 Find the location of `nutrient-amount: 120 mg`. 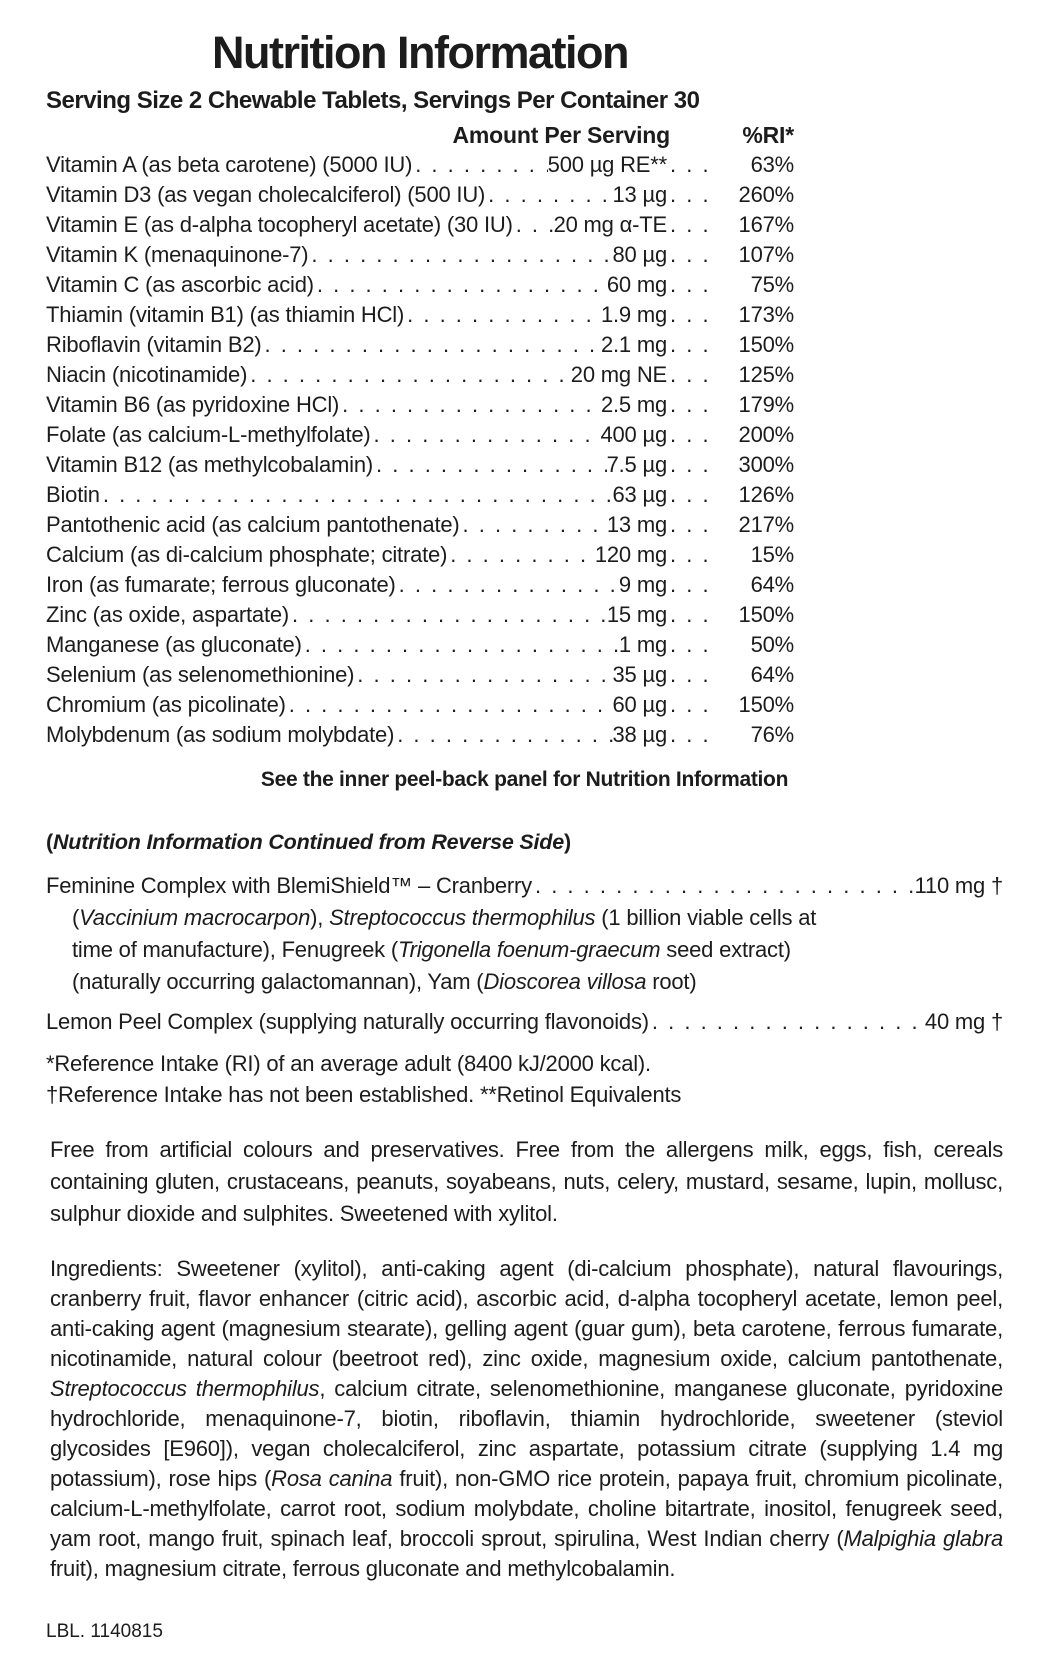

nutrient-amount: 120 mg is located at coordinates (630, 554).